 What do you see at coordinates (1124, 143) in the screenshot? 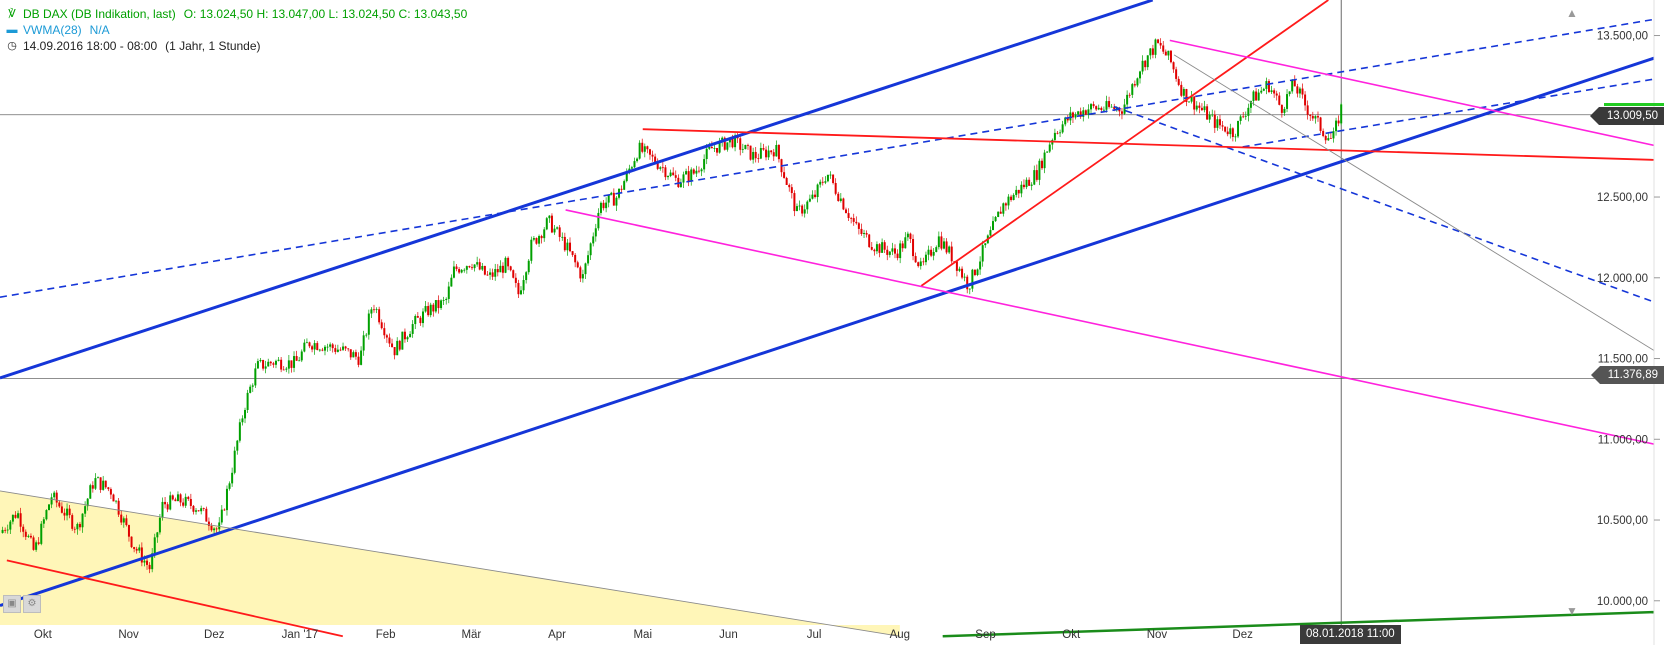
I see `trendline-red-solid` at bounding box center [1124, 143].